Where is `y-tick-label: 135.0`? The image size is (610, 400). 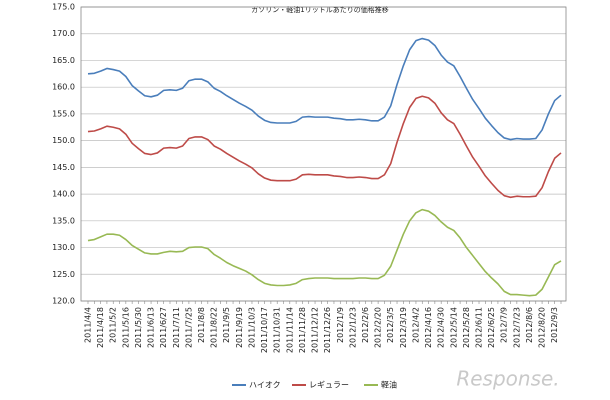 y-tick-label: 135.0 is located at coordinates (63, 220).